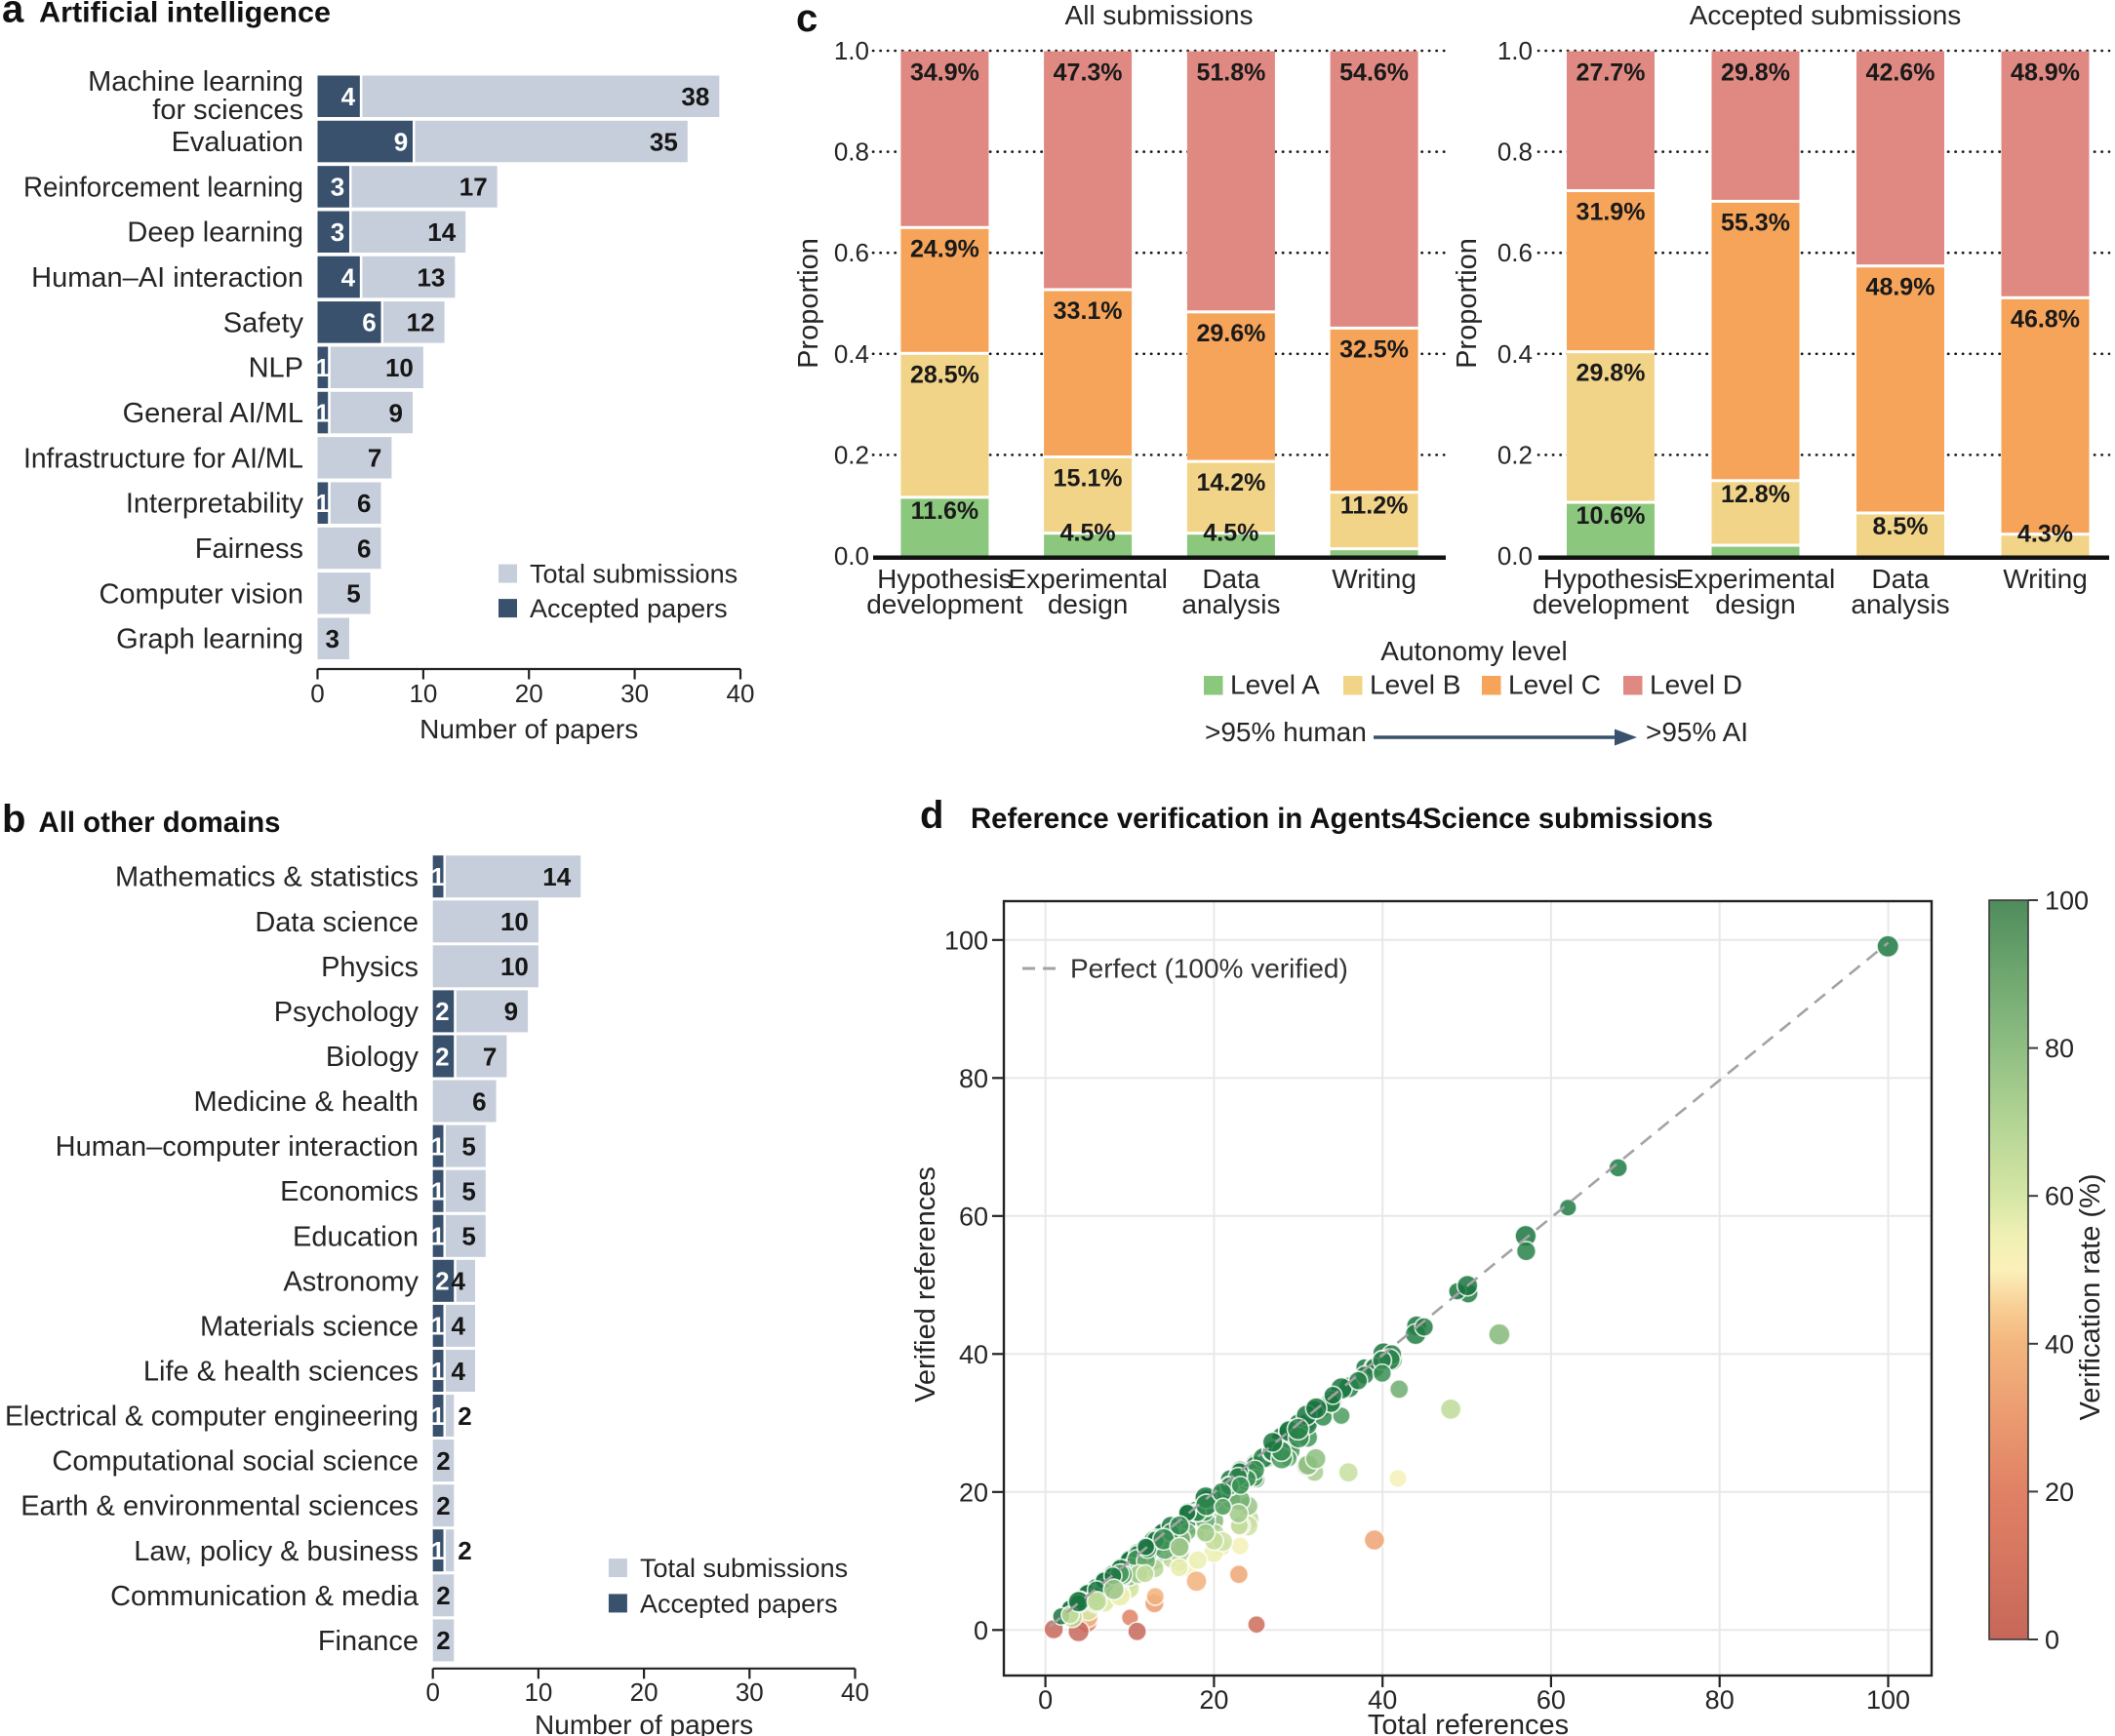 The image size is (2115, 1736). Describe the element at coordinates (346, 1012) in the screenshot. I see `svg-text: Psychology` at that location.